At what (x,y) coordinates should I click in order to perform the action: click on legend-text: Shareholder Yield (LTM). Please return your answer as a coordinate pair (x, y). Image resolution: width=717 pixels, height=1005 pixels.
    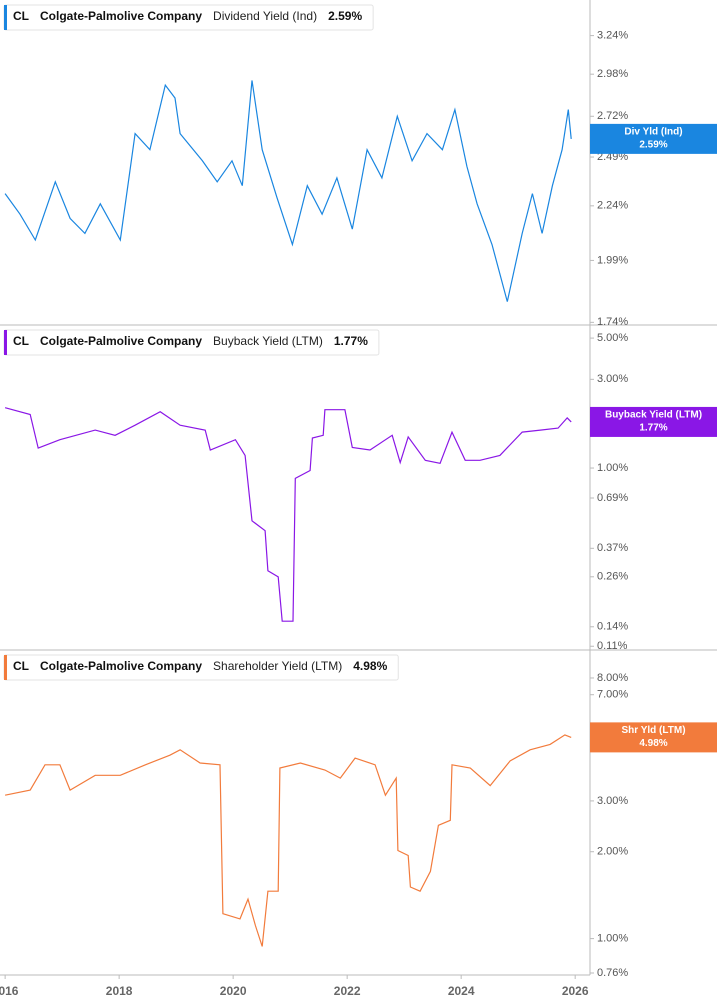
    Looking at the image, I should click on (277, 666).